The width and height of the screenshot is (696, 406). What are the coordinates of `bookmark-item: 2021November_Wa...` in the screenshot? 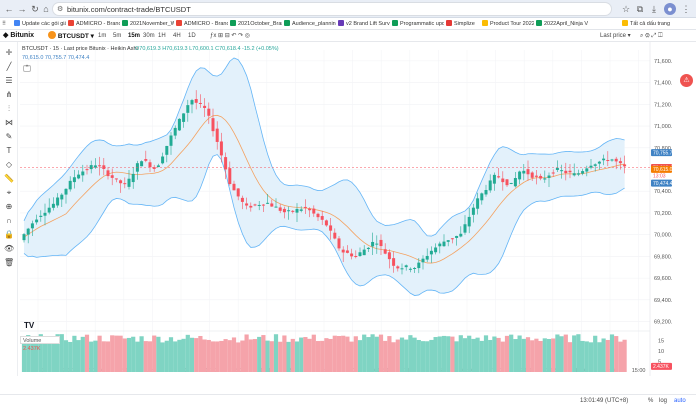 It's located at (148, 24).